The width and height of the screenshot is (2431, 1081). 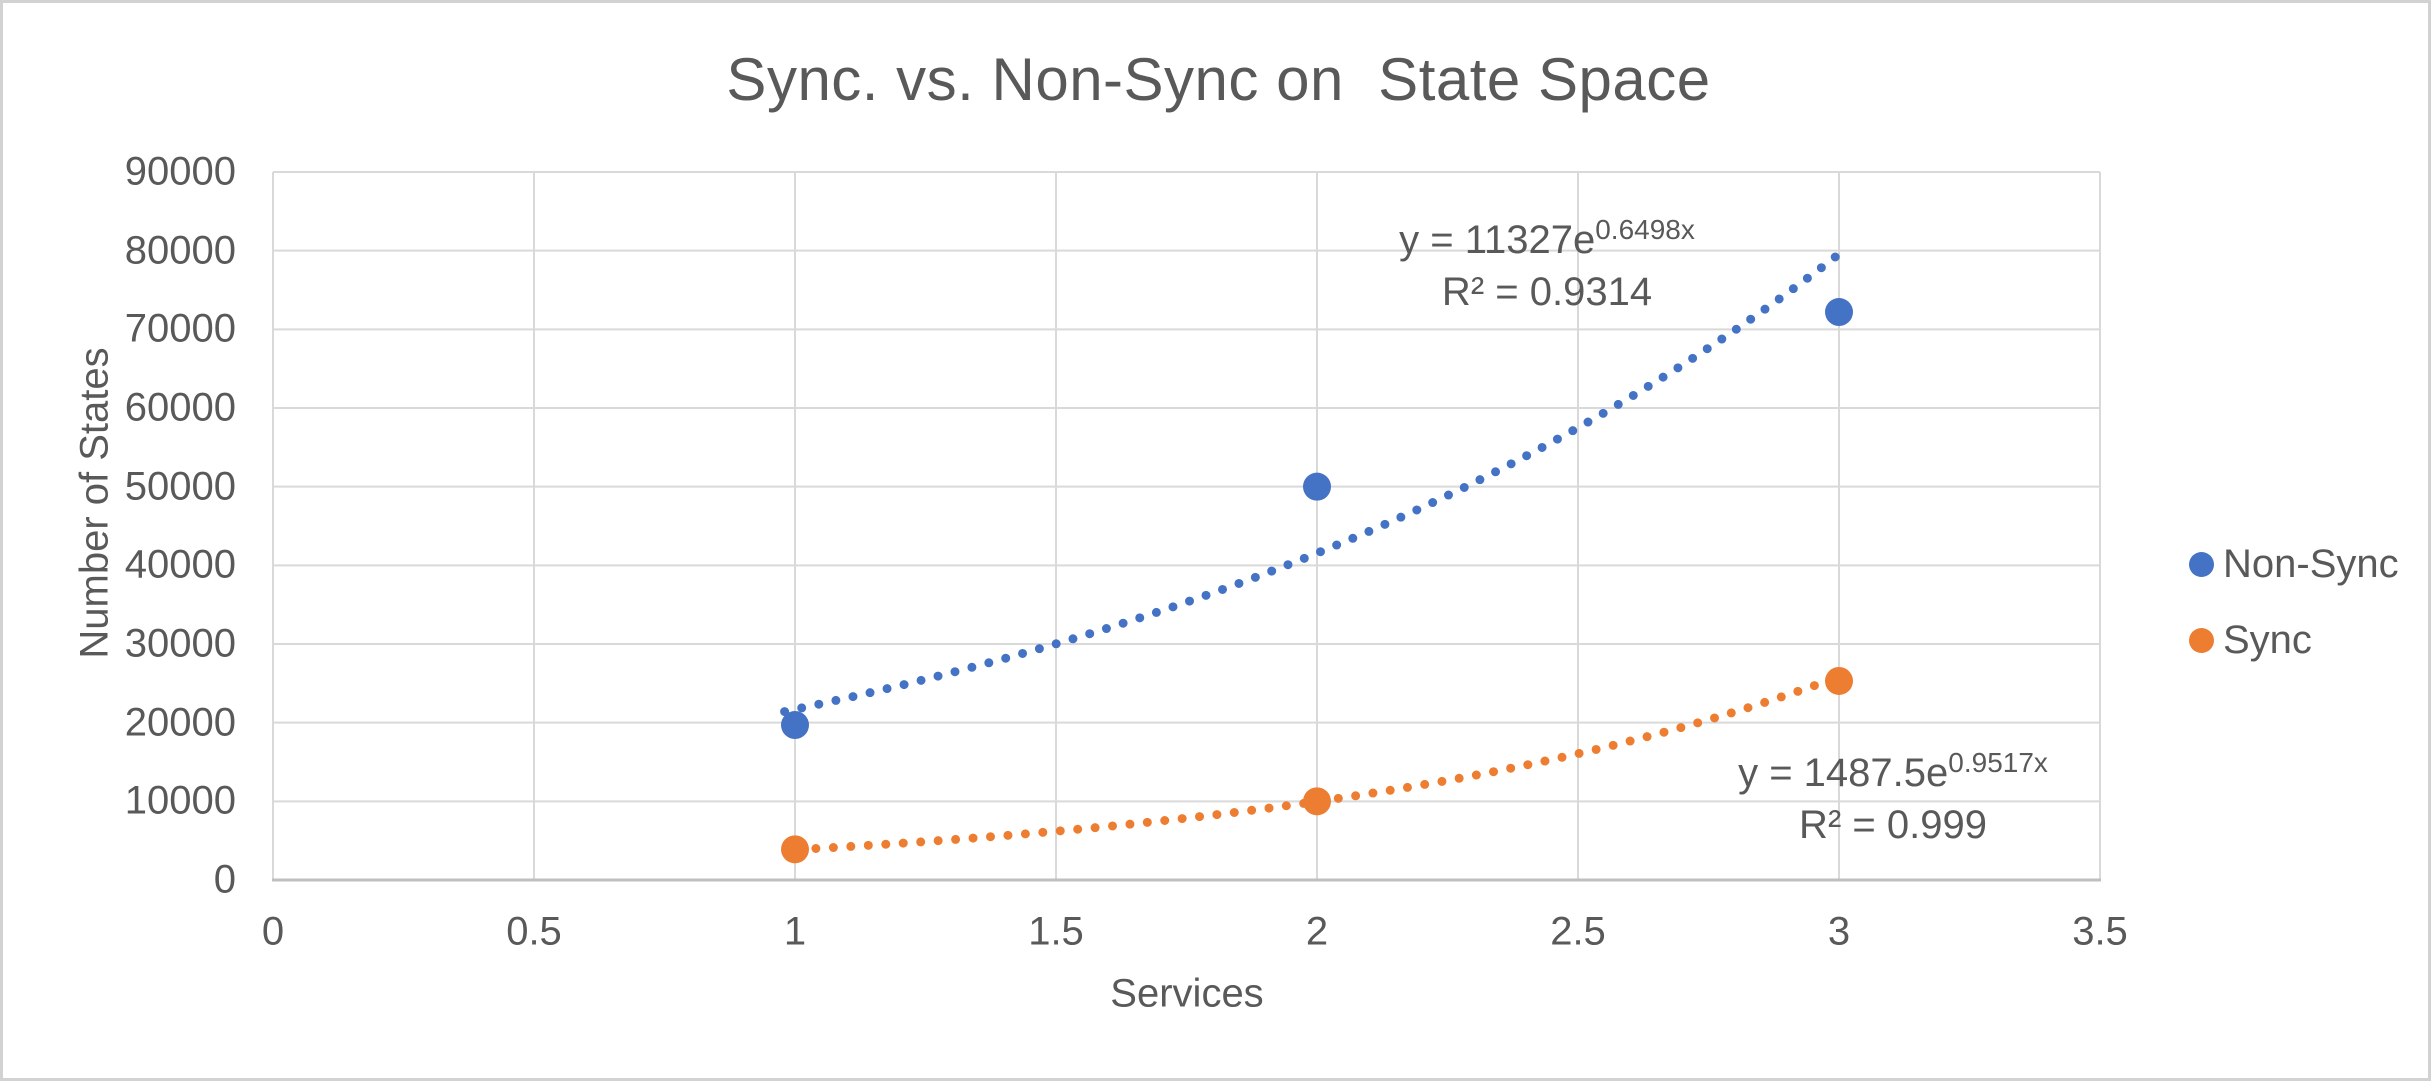 What do you see at coordinates (2267, 639) in the screenshot?
I see `legend-label-sync: Sync` at bounding box center [2267, 639].